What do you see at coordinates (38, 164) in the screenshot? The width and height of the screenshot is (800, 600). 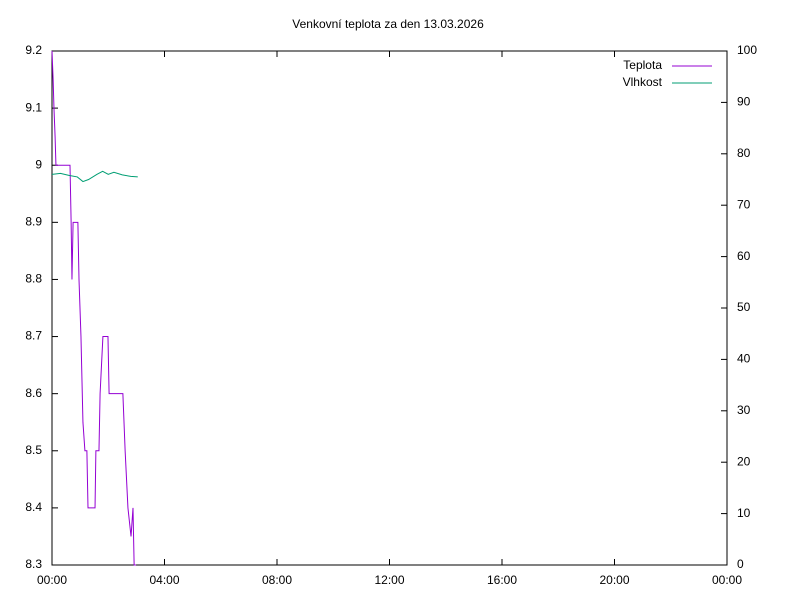 I see `y-tick-label: 9` at bounding box center [38, 164].